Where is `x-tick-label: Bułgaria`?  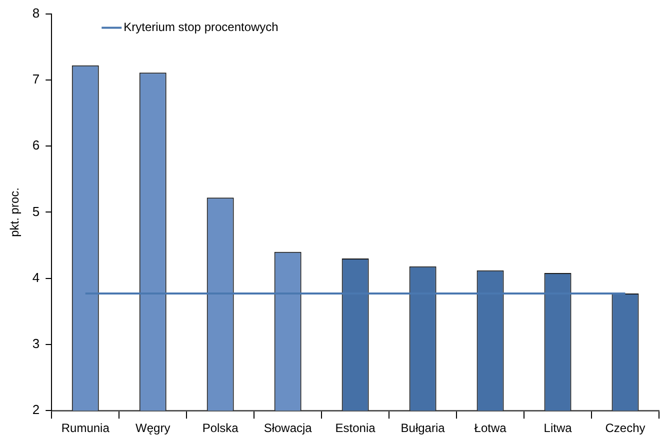 x-tick-label: Bułgaria is located at coordinates (423, 428).